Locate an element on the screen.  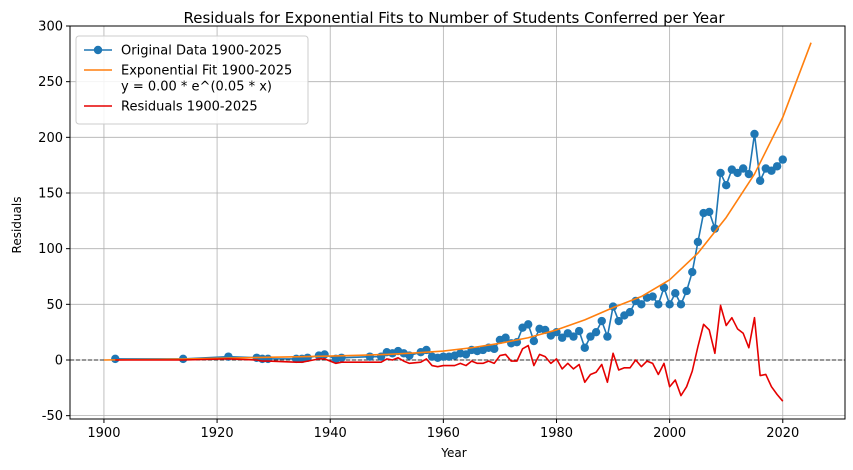
legend-box is located at coordinates (192, 80).